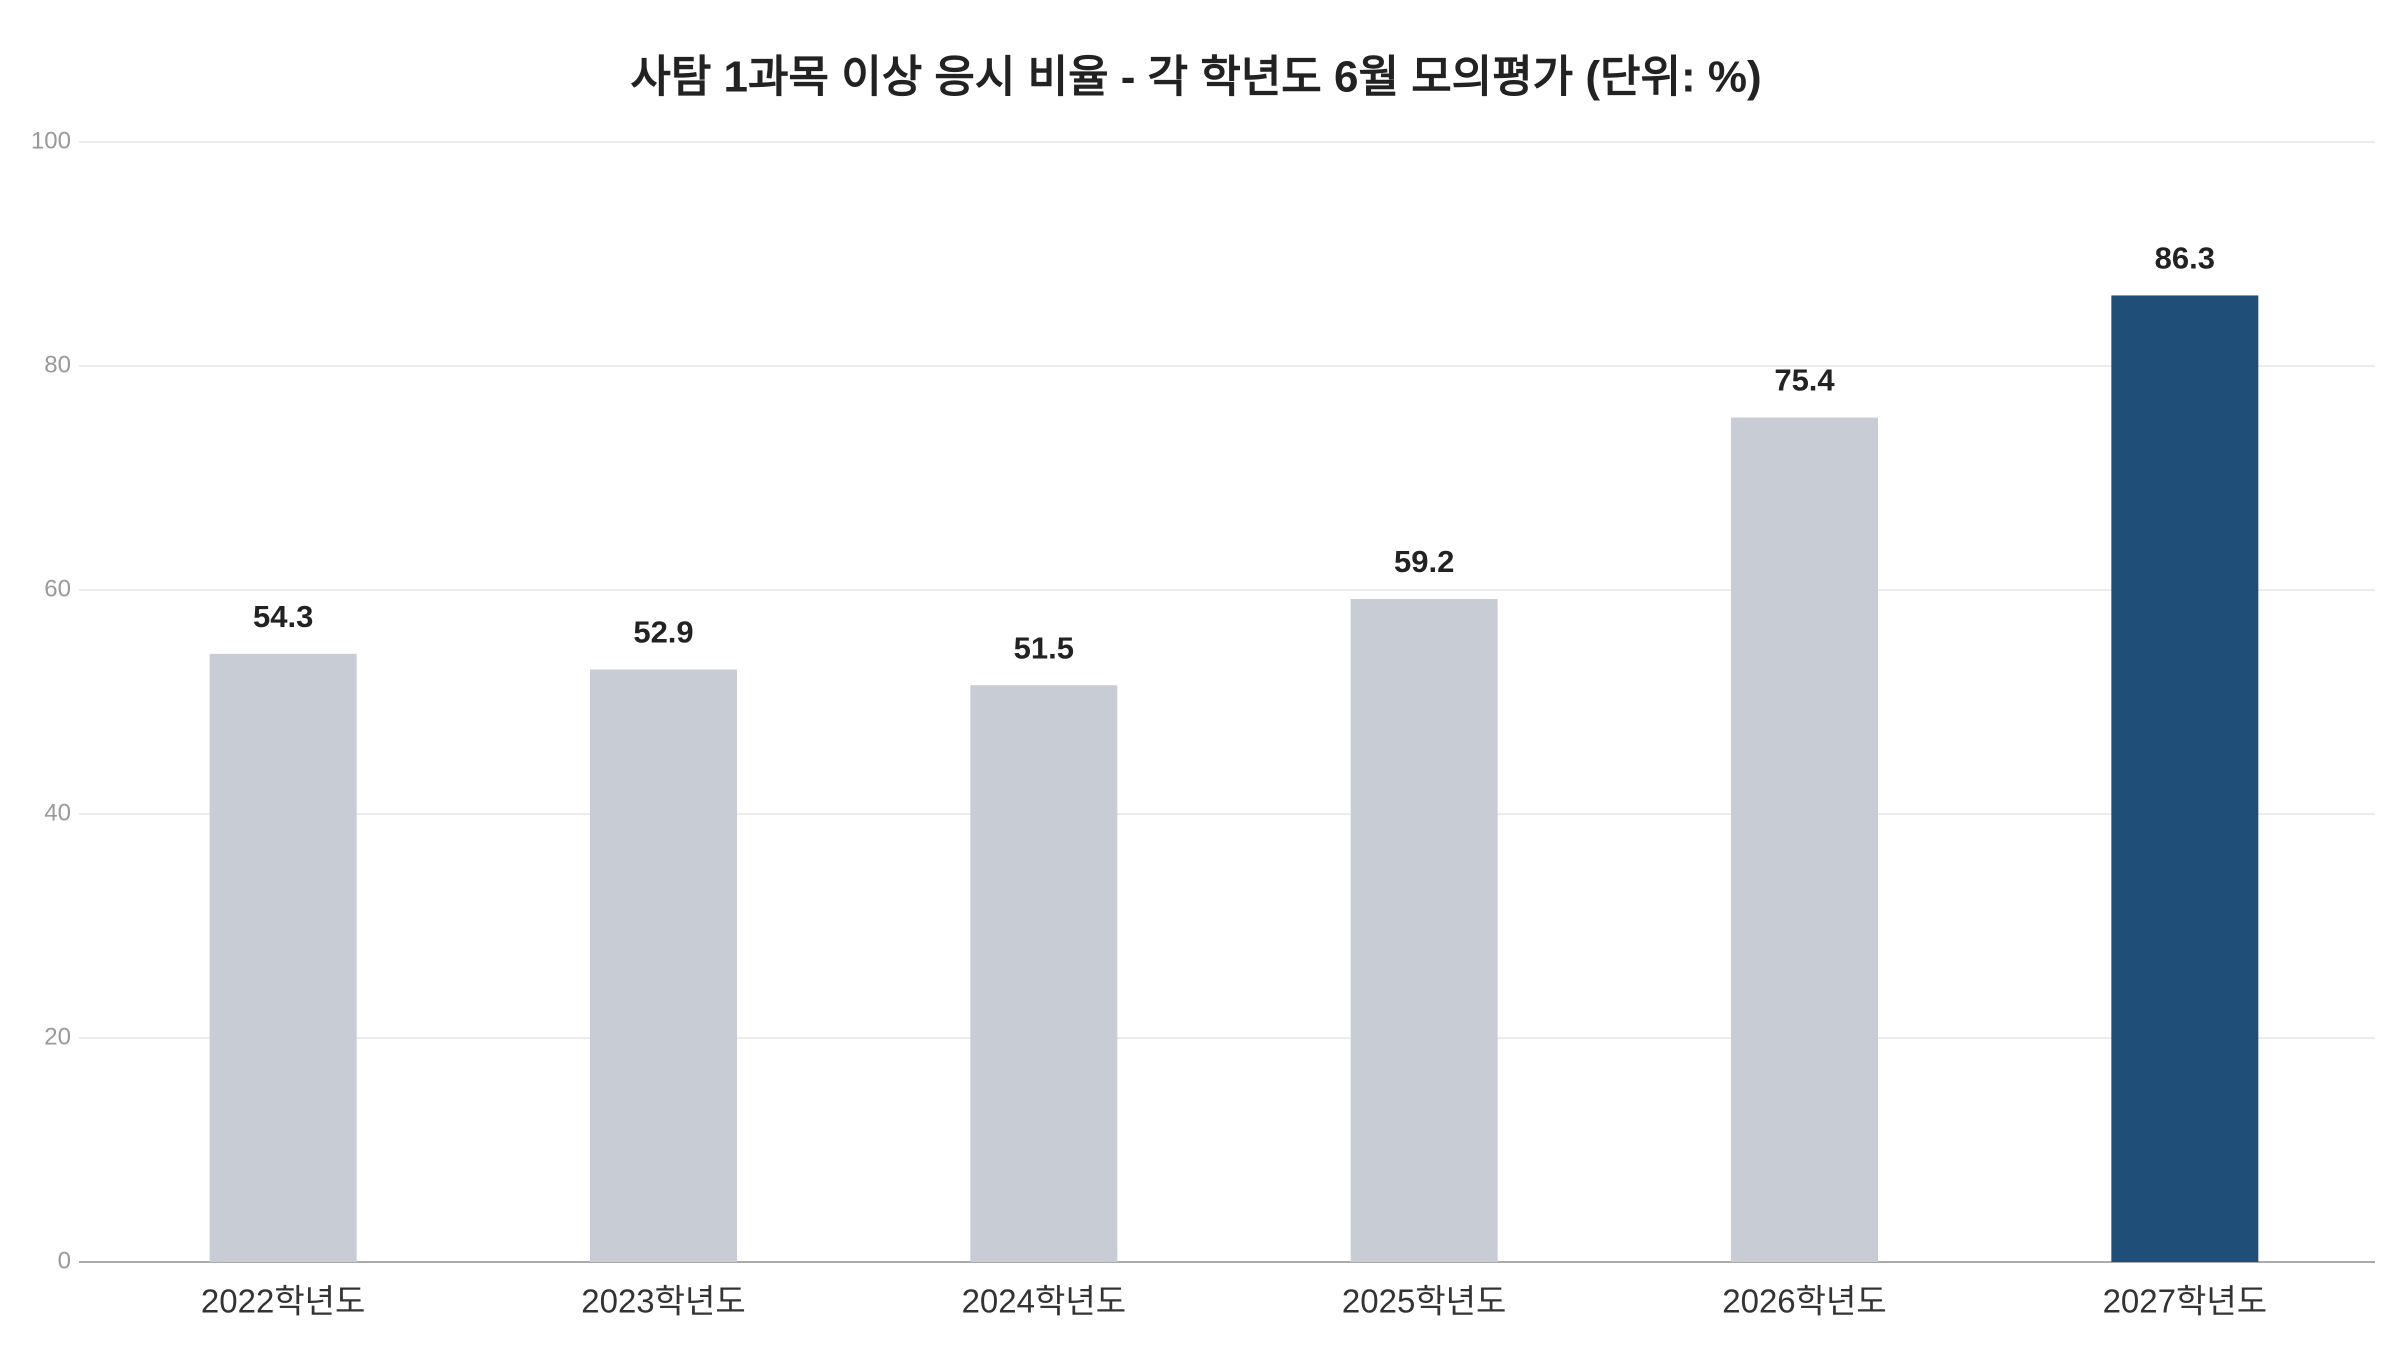 This screenshot has height=1350, width=2400. What do you see at coordinates (1044, 1301) in the screenshot?
I see `x-tick-label: 2024학년도` at bounding box center [1044, 1301].